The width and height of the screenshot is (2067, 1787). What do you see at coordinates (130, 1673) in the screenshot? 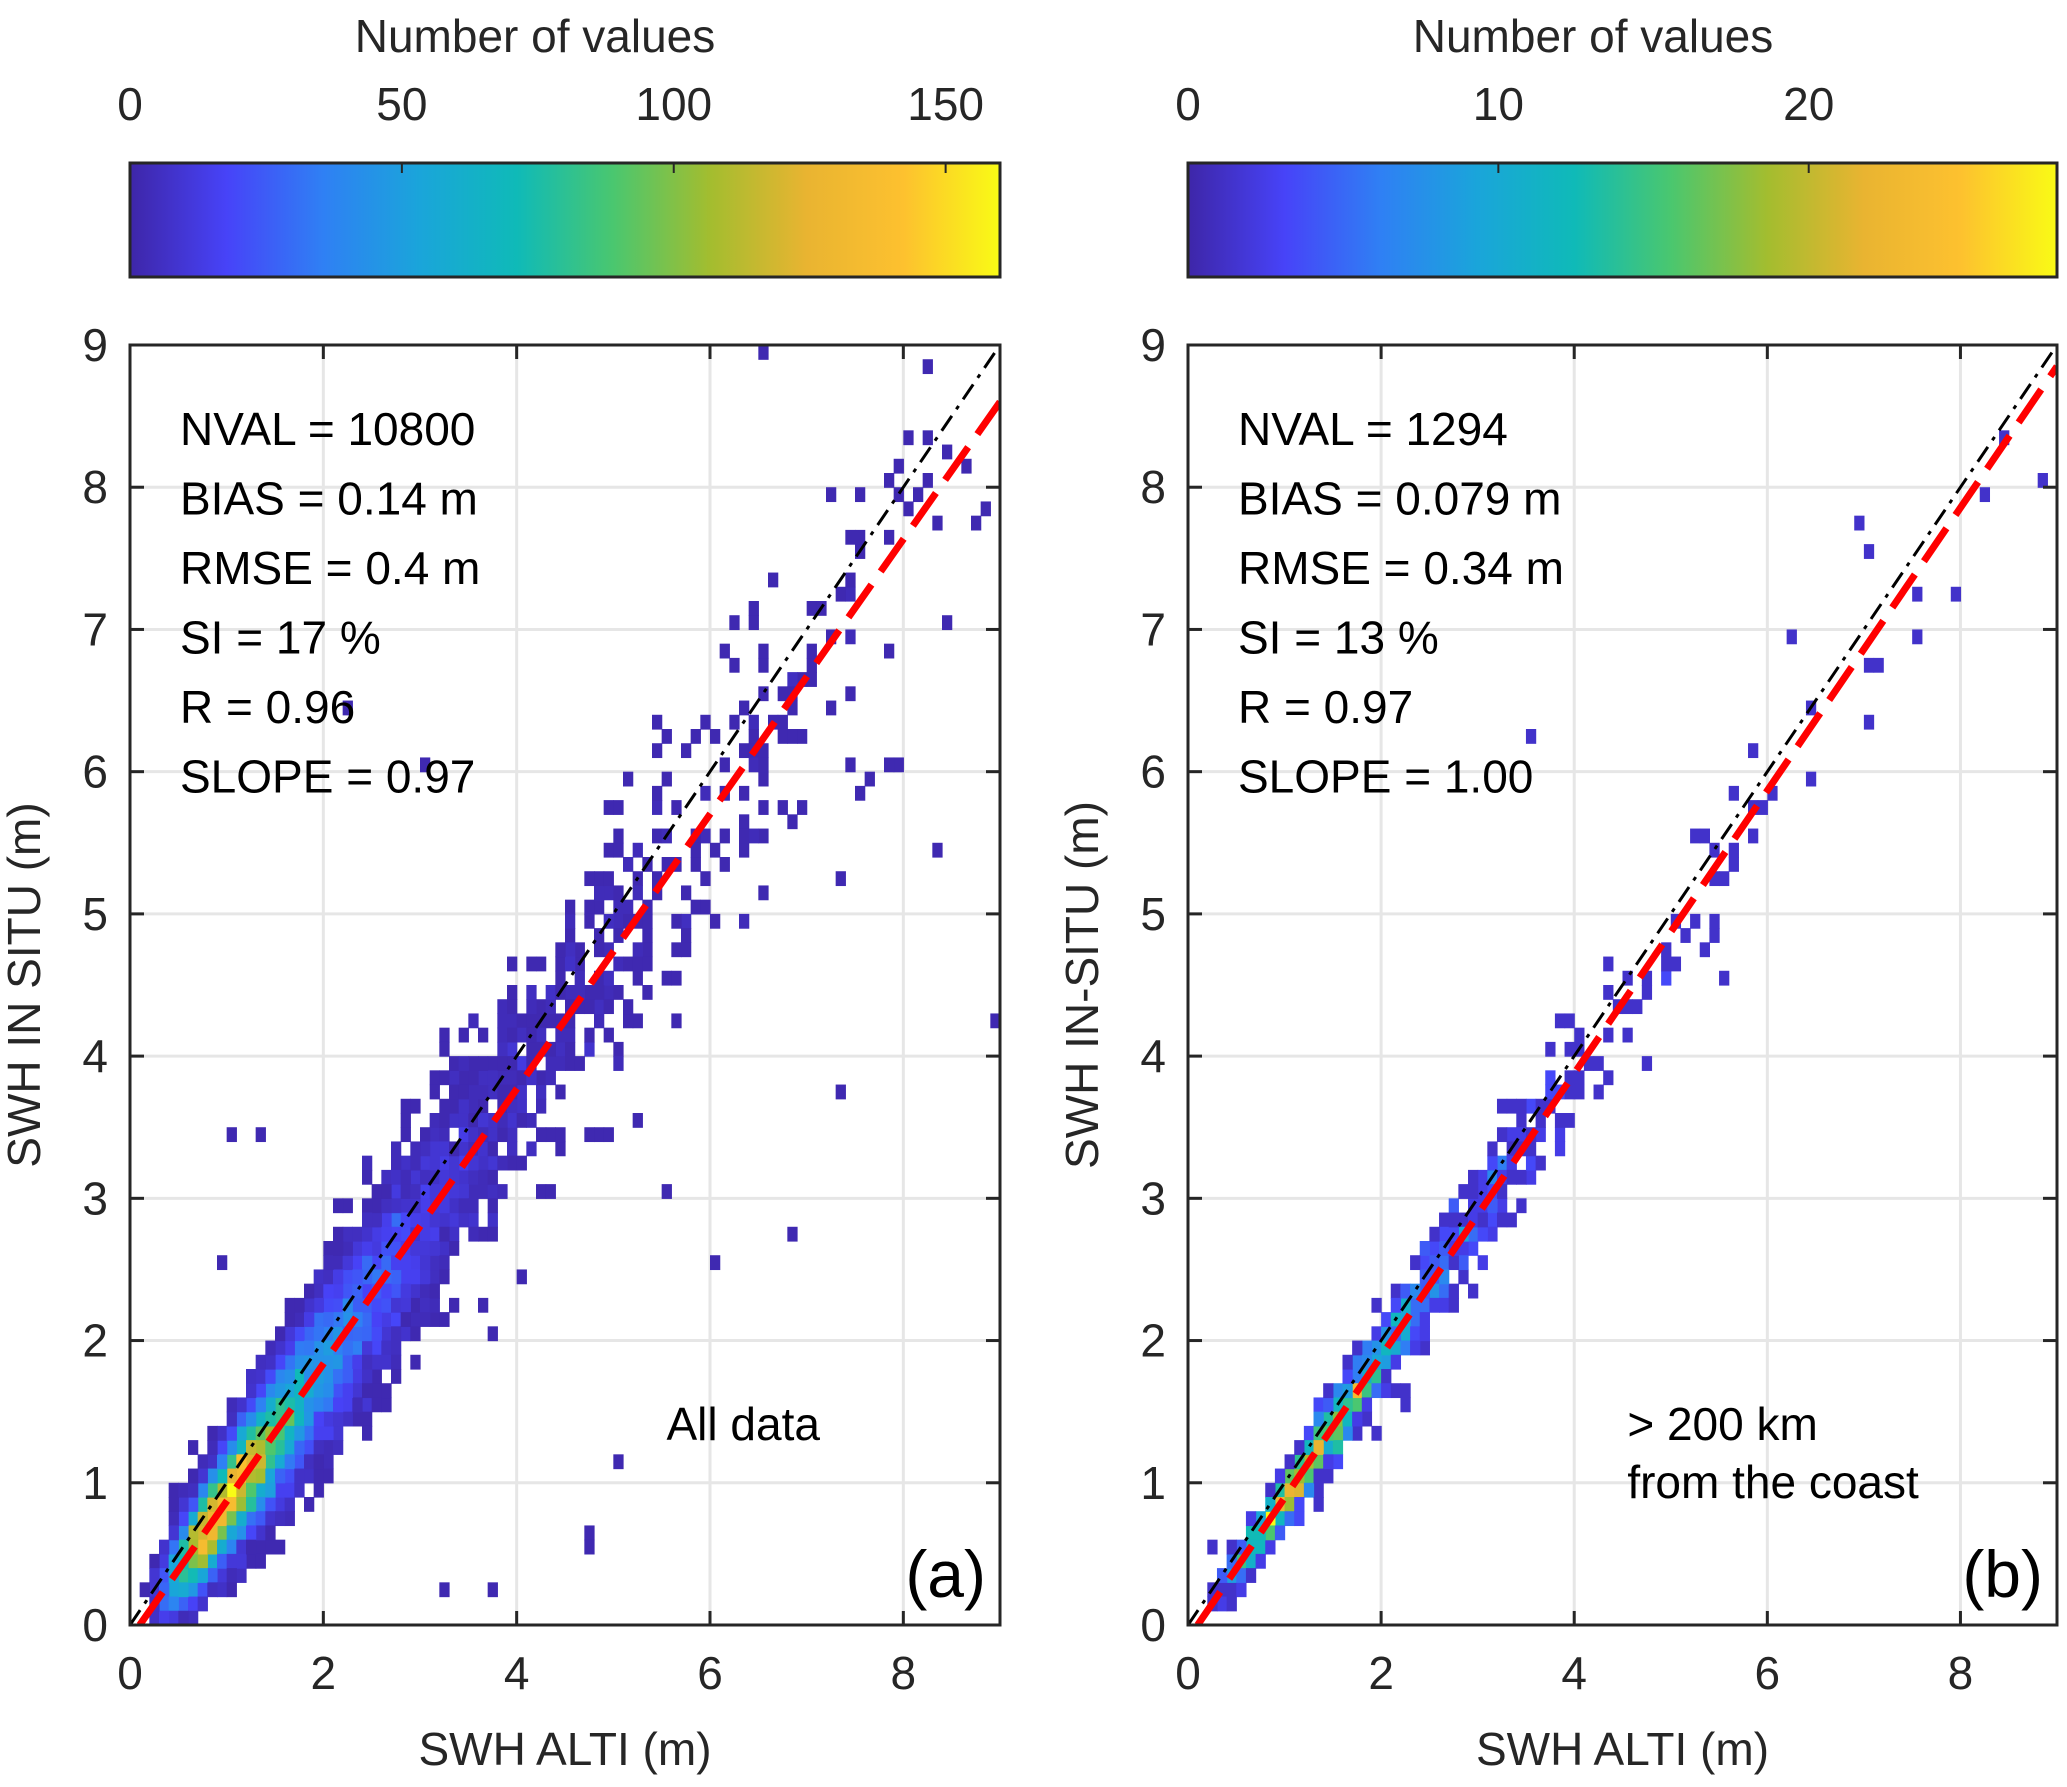
I see `x-tick-label: 0` at bounding box center [130, 1673].